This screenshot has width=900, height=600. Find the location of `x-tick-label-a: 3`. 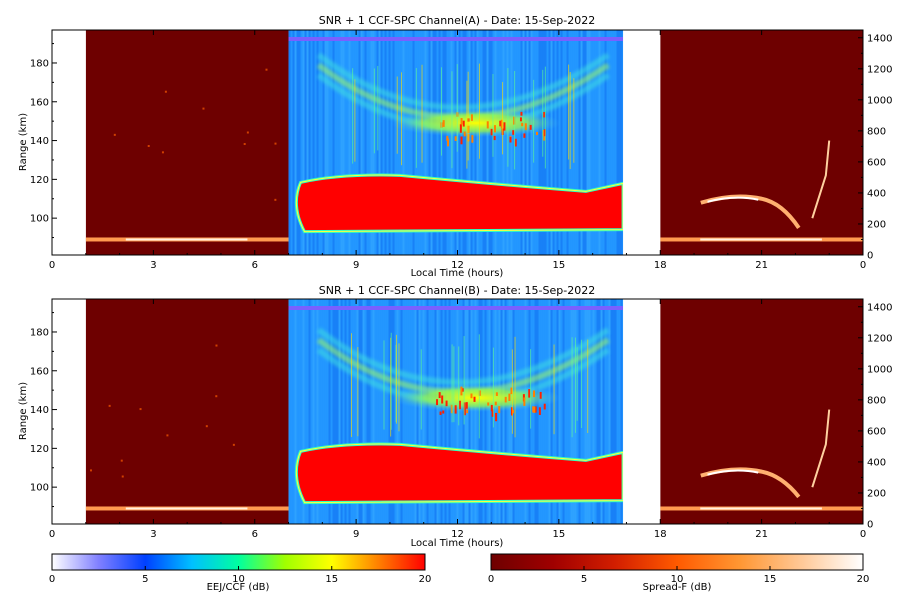

x-tick-label-a: 3 is located at coordinates (153, 265).